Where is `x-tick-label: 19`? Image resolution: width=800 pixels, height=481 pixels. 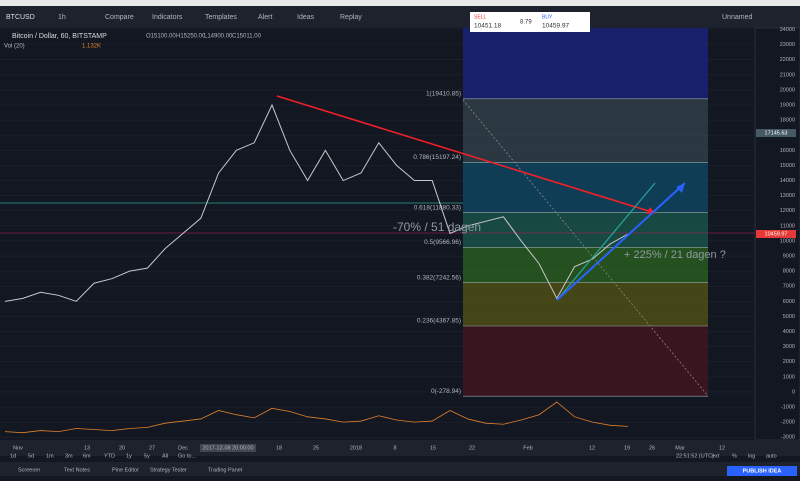
x-tick-label: 19 is located at coordinates (627, 448).